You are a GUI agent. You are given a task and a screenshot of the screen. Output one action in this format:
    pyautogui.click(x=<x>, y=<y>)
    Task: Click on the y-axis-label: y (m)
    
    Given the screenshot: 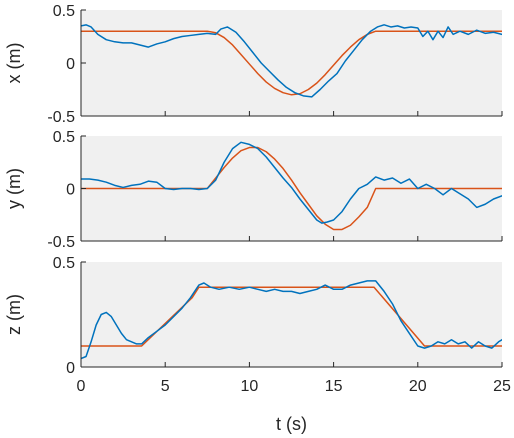 What is the action you would take?
    pyautogui.click(x=14, y=188)
    